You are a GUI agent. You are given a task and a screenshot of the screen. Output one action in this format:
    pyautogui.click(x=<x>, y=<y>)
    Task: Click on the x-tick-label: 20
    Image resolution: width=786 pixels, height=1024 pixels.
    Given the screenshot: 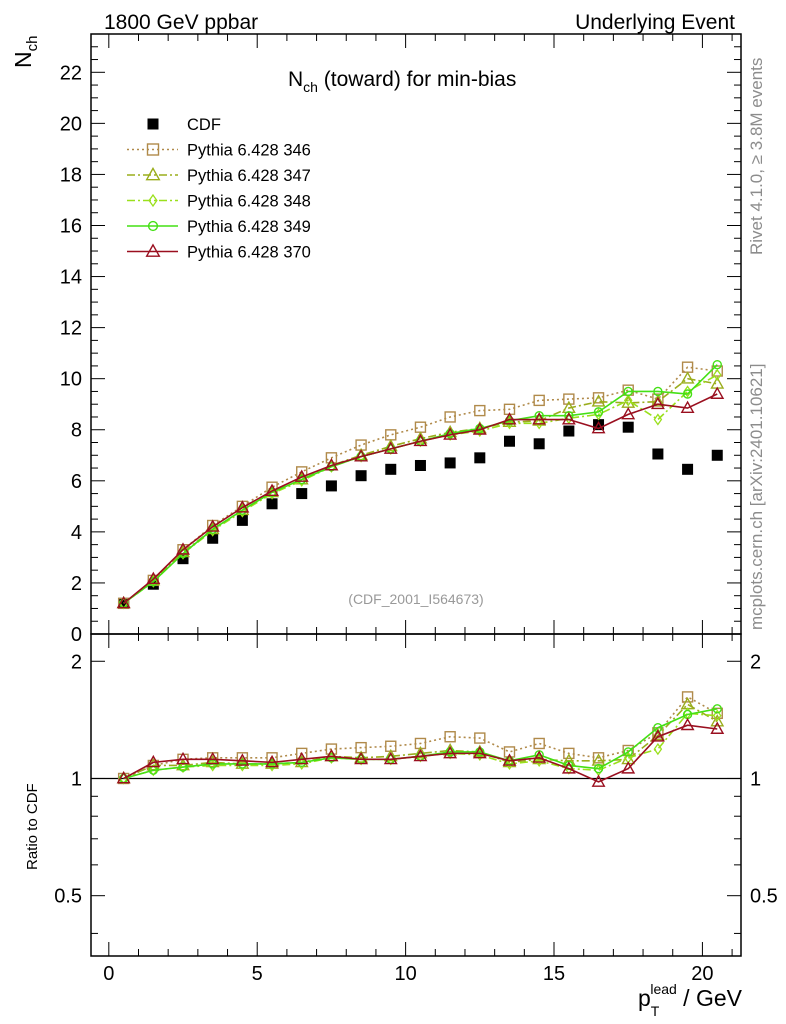 What is the action you would take?
    pyautogui.click(x=702, y=974)
    